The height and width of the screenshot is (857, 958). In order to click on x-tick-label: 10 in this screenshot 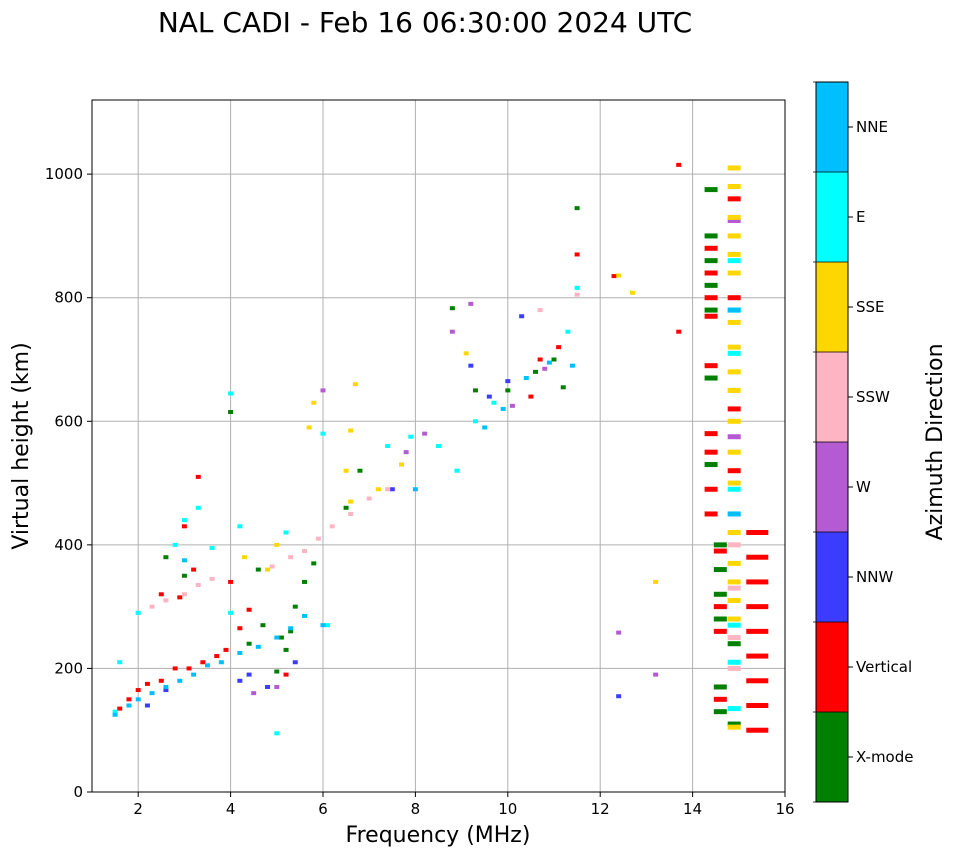, I will do `click(507, 809)`.